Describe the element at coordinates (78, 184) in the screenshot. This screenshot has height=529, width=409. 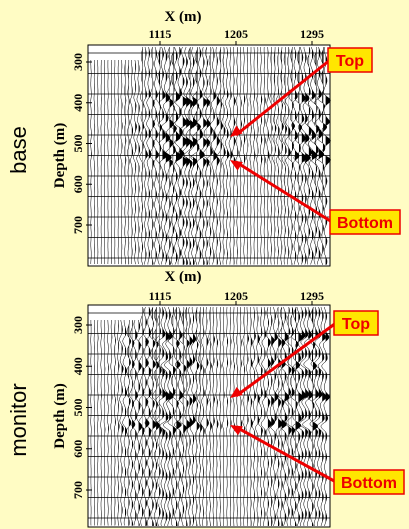
I see `y-tick-label: 600` at that location.